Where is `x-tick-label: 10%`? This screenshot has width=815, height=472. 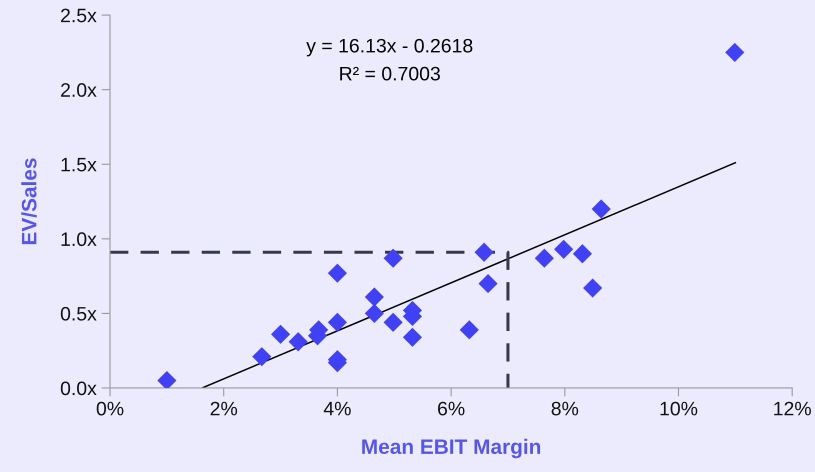 x-tick-label: 10% is located at coordinates (679, 409).